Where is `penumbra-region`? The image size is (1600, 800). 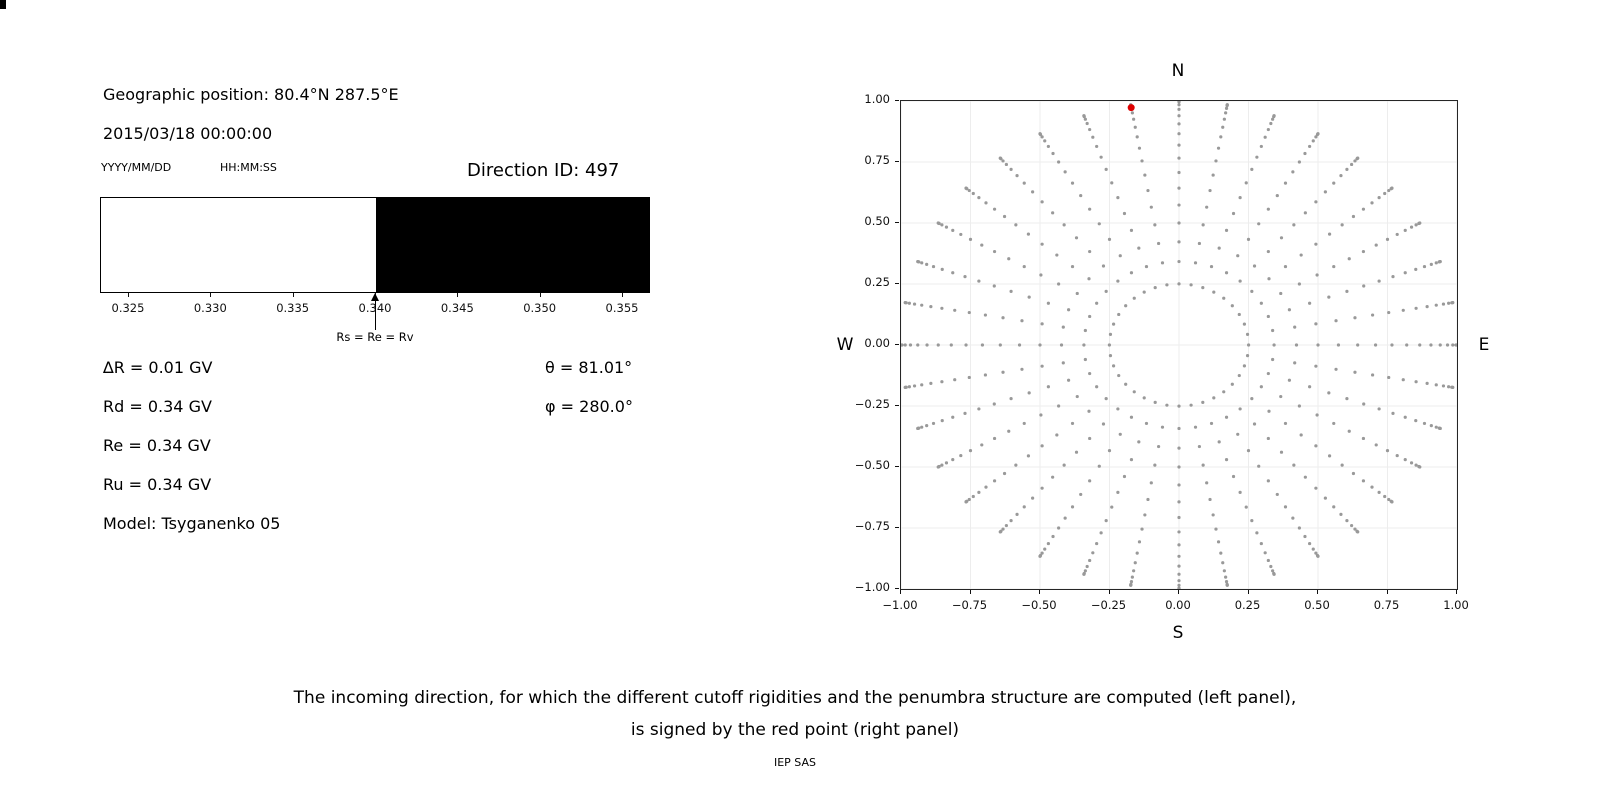
penumbra-region is located at coordinates (238, 245).